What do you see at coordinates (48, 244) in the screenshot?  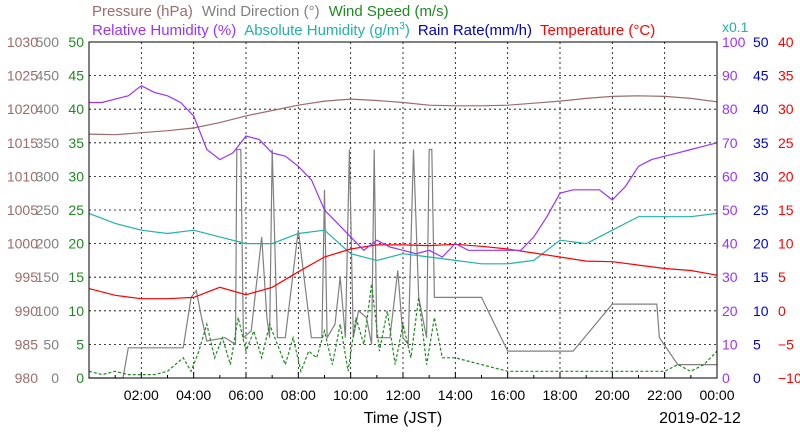 I see `tick-wind-direction: 200` at bounding box center [48, 244].